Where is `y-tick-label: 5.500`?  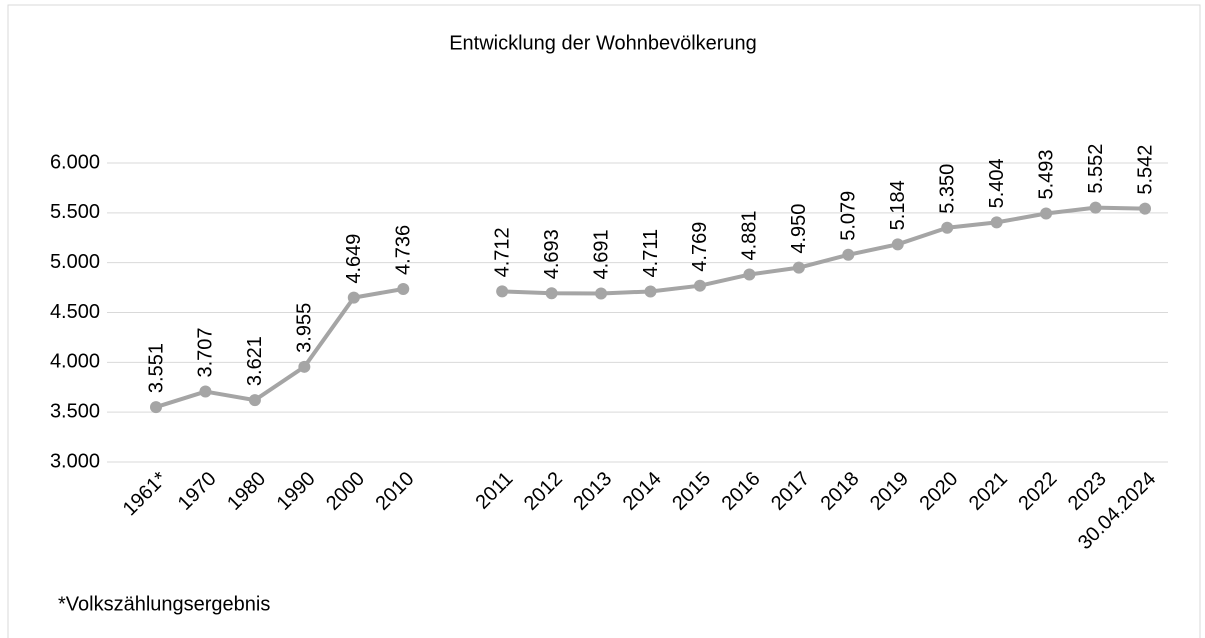 y-tick-label: 5.500 is located at coordinates (75, 212).